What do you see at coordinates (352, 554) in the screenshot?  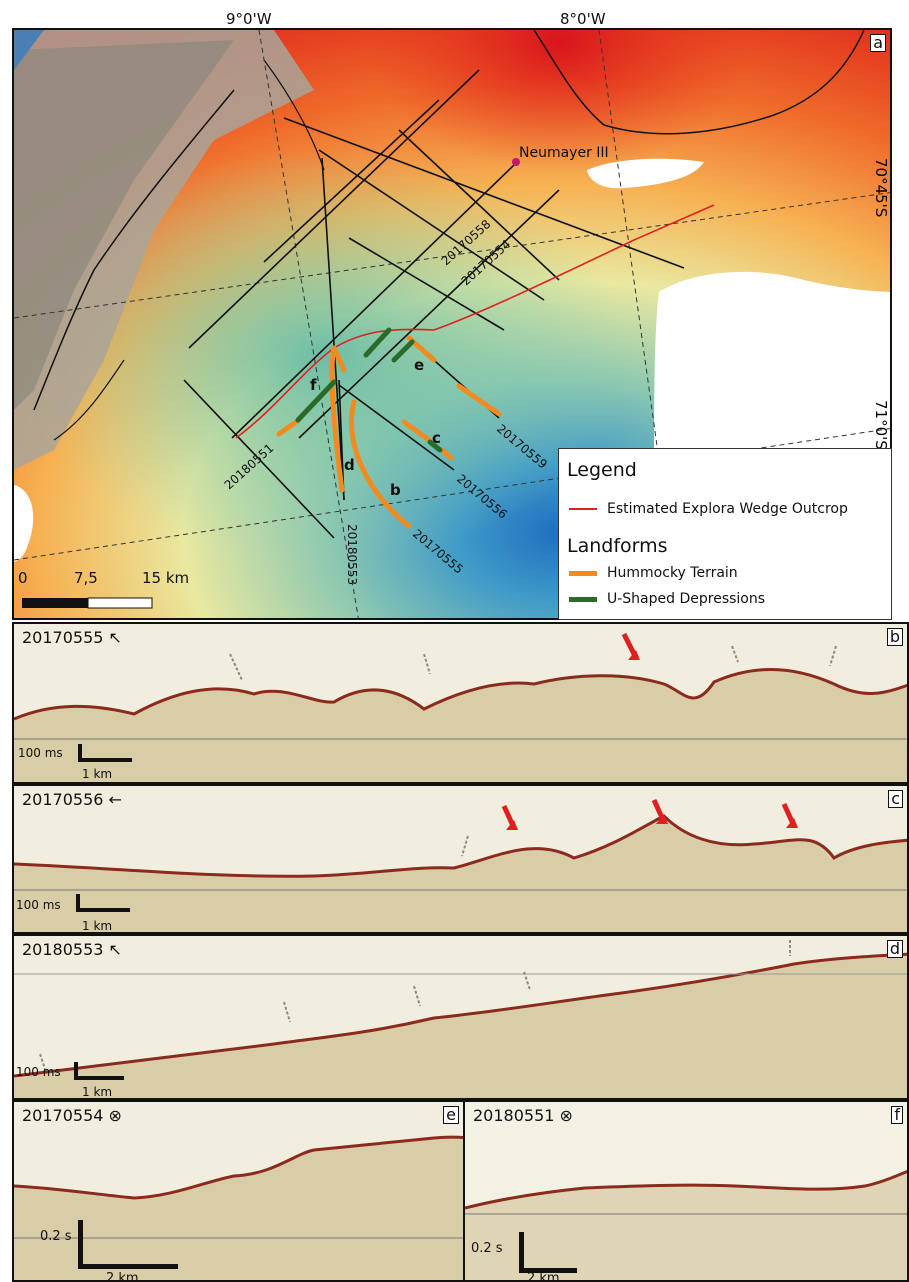 I see `line-label: 20180553` at bounding box center [352, 554].